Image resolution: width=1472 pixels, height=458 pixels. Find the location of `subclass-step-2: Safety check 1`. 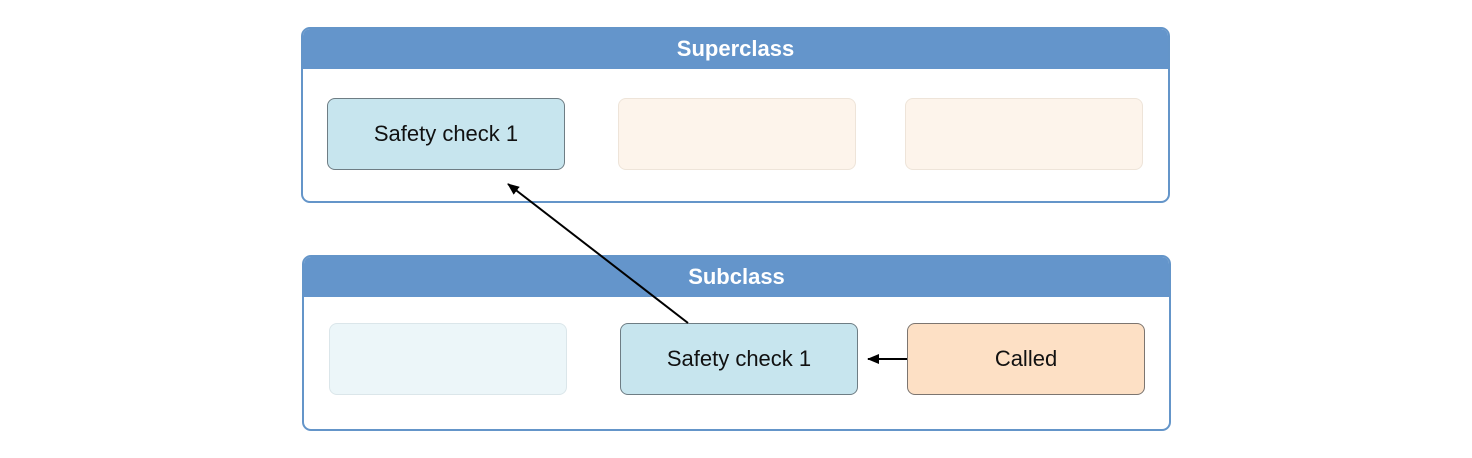

subclass-step-2: Safety check 1 is located at coordinates (739, 359).